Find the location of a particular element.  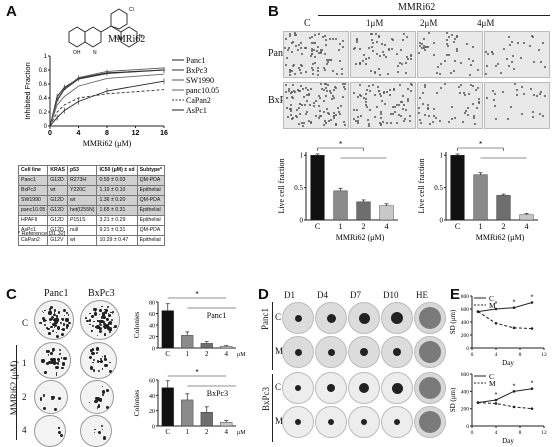

y-tick-label: 600 is located at coordinates (465, 310).